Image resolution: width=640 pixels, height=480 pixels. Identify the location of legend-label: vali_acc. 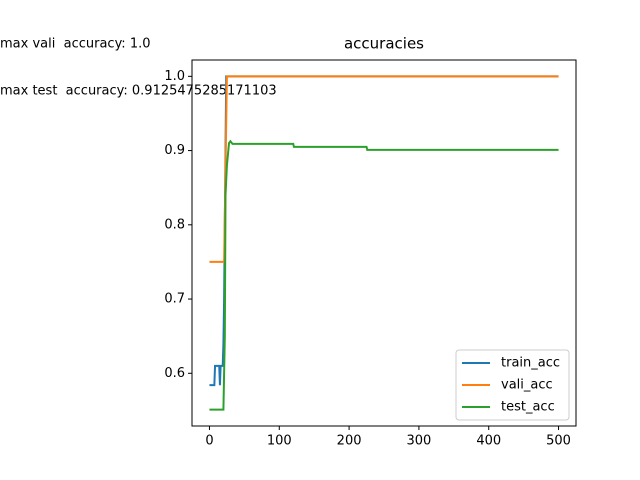
(527, 385).